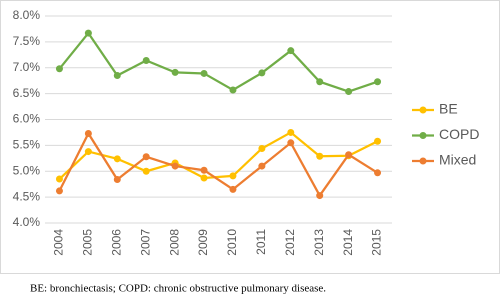  What do you see at coordinates (27, 145) in the screenshot?
I see `y-tick-label: 5.5%` at bounding box center [27, 145].